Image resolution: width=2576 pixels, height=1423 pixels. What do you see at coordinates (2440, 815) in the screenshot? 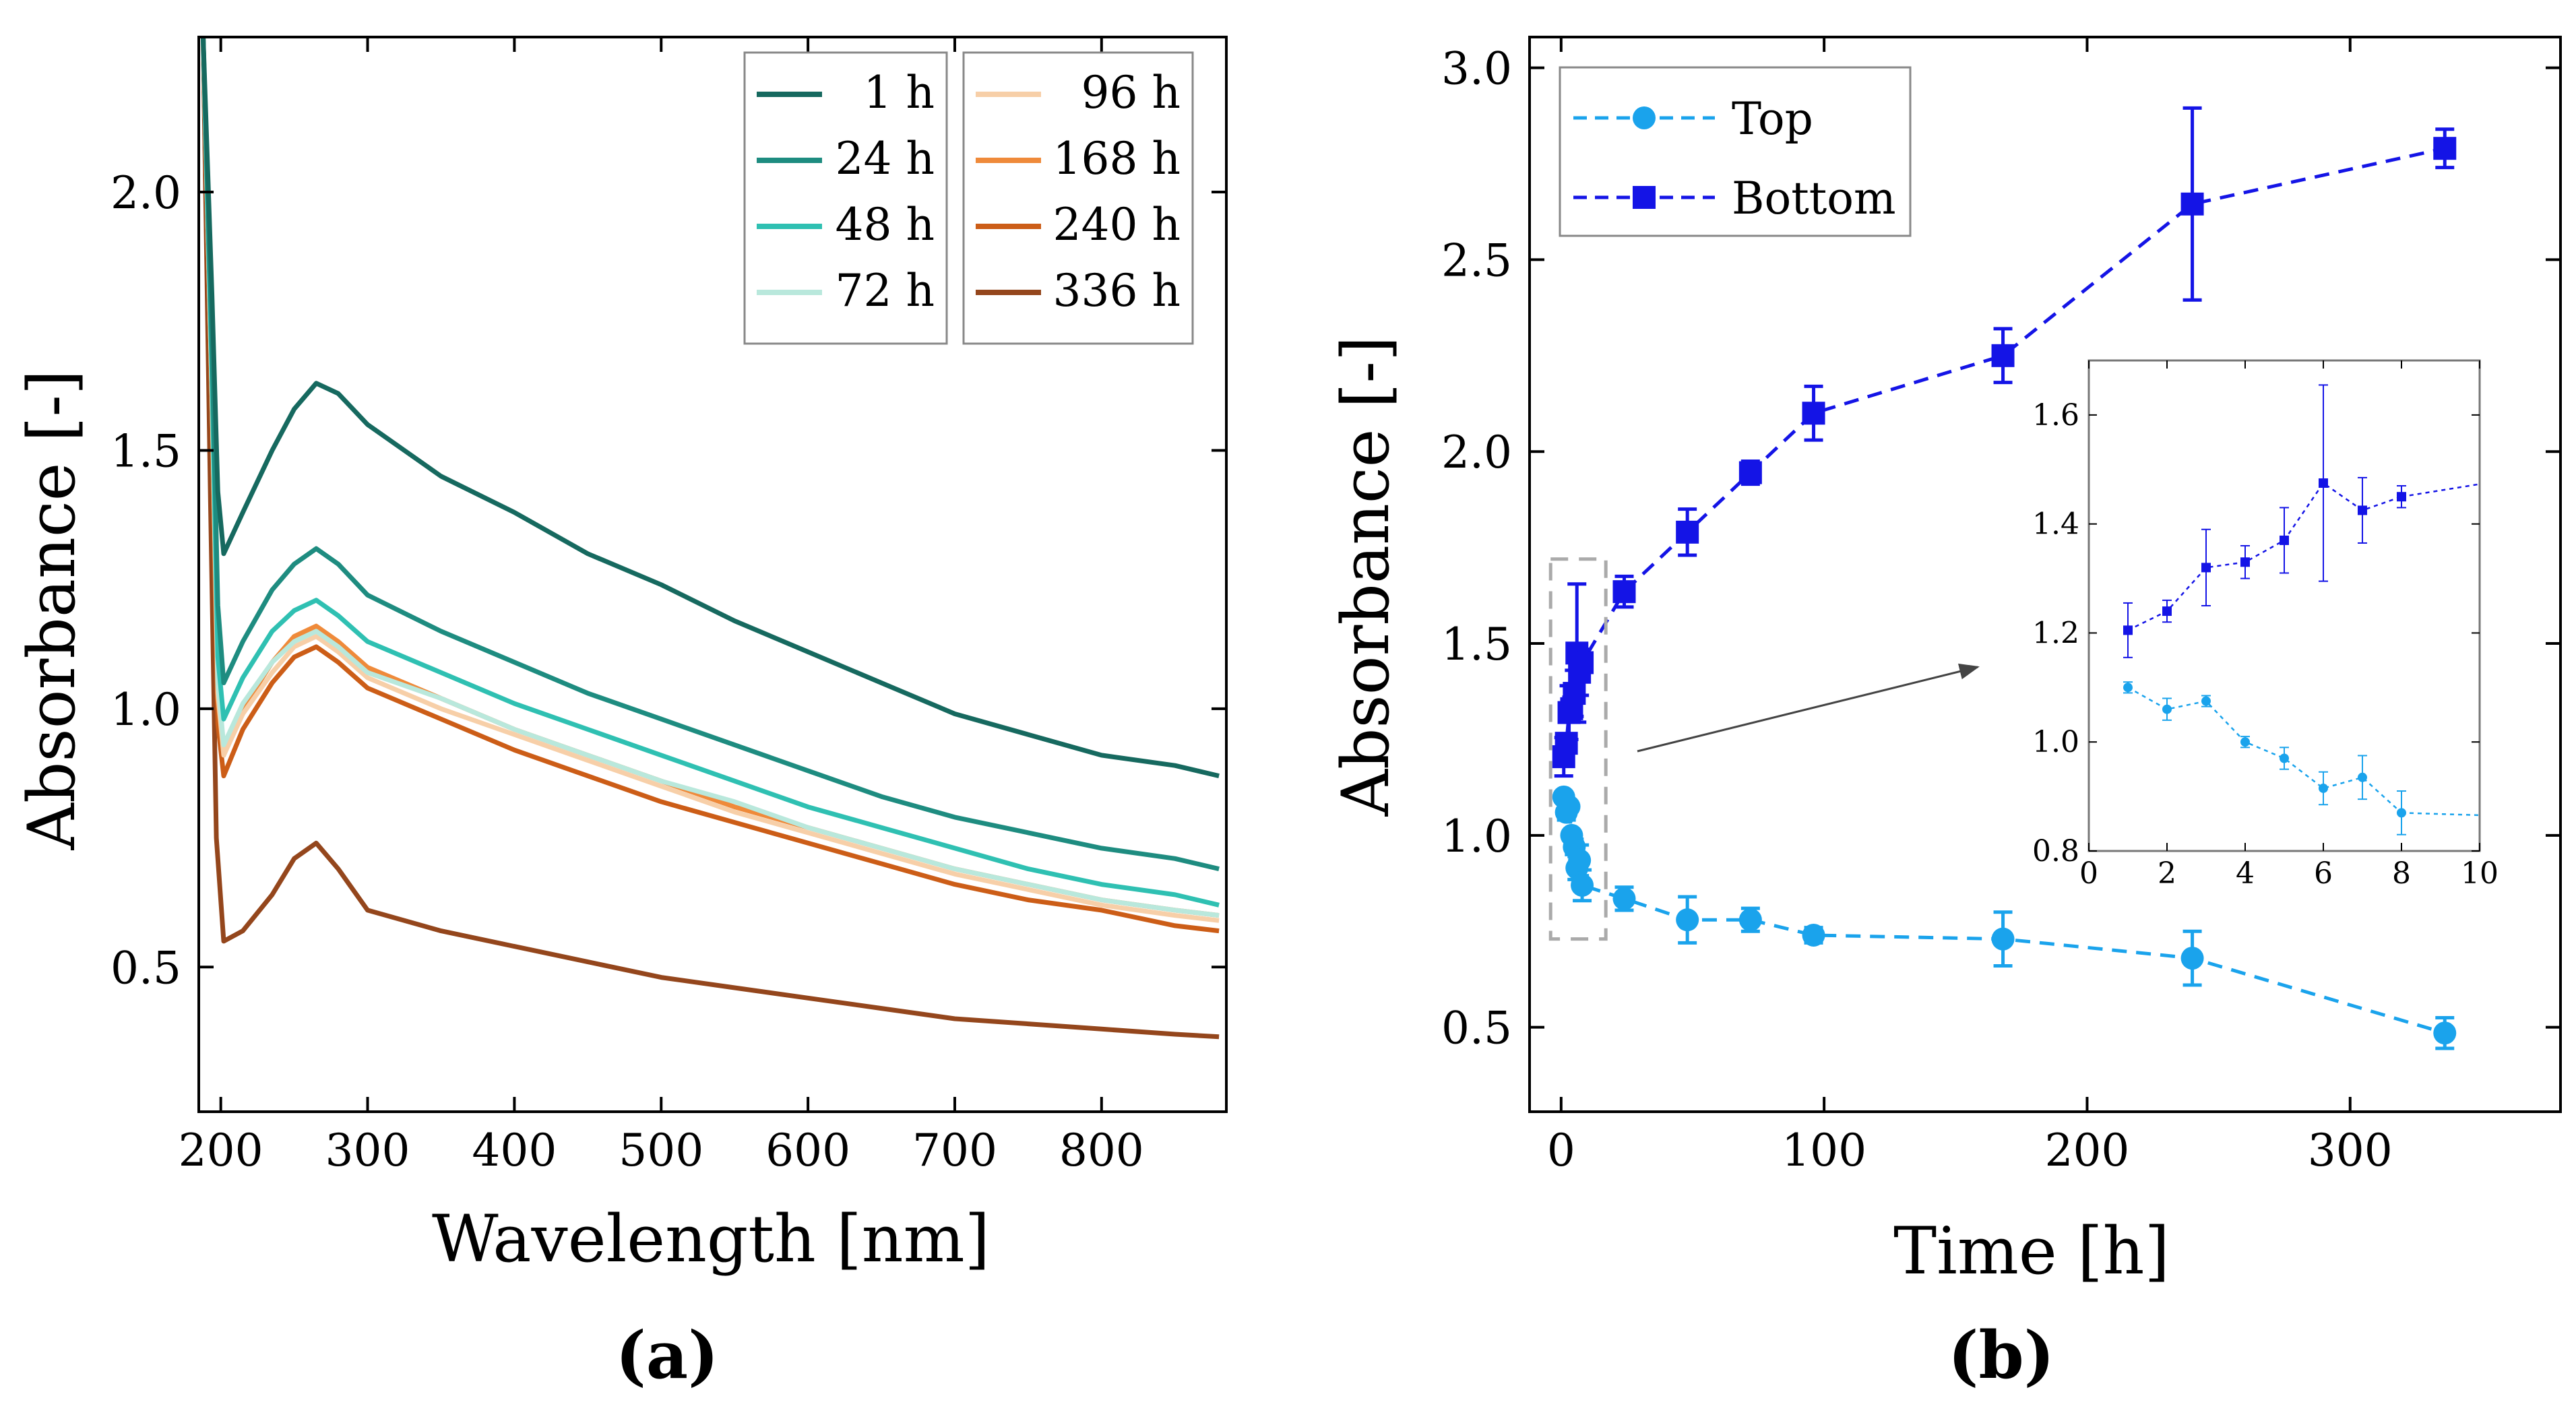
I see `inset-line-continuation-top` at bounding box center [2440, 815].